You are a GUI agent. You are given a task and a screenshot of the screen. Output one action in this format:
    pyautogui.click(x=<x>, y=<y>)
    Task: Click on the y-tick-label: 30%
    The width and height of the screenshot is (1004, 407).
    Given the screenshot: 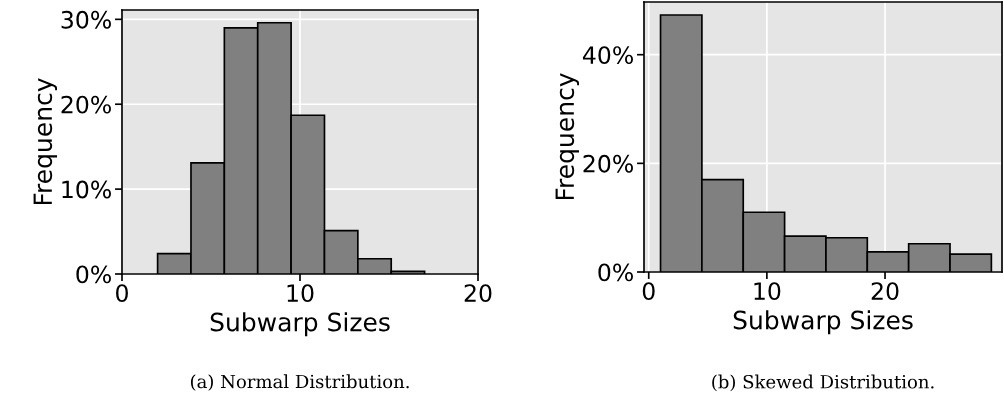 What is the action you would take?
    pyautogui.click(x=86, y=19)
    